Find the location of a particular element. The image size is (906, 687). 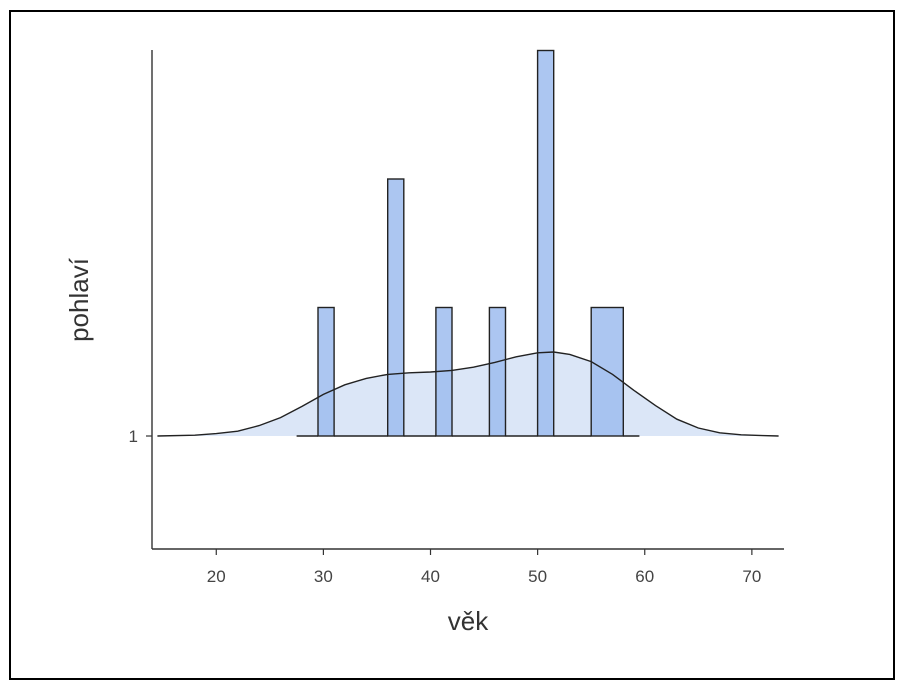

x-tick-label-30: 30 is located at coordinates (323, 576).